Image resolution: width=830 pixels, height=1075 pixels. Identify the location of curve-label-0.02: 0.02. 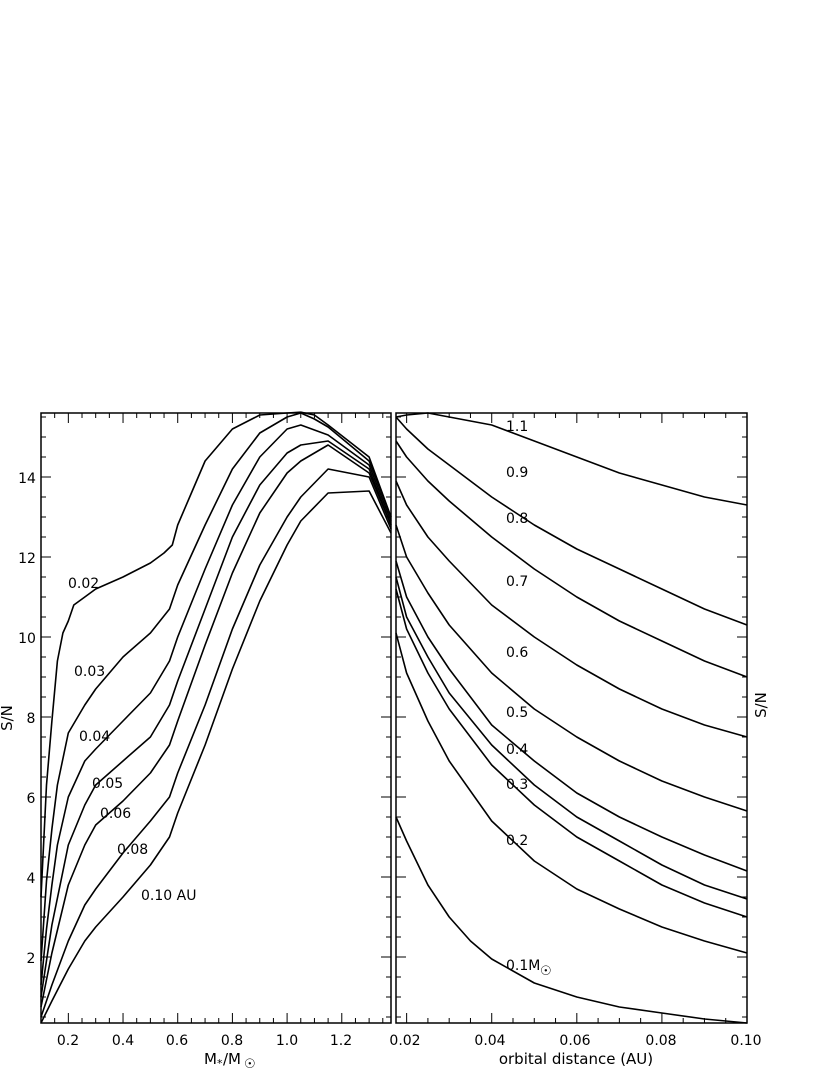
(83, 584).